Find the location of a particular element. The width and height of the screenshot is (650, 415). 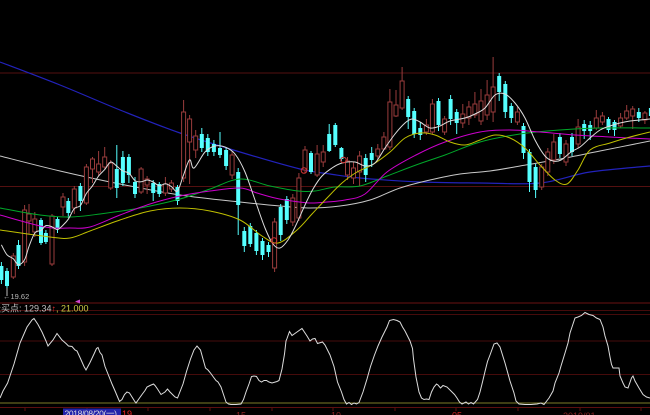

svg-text: ←19.62 is located at coordinates (16, 296).